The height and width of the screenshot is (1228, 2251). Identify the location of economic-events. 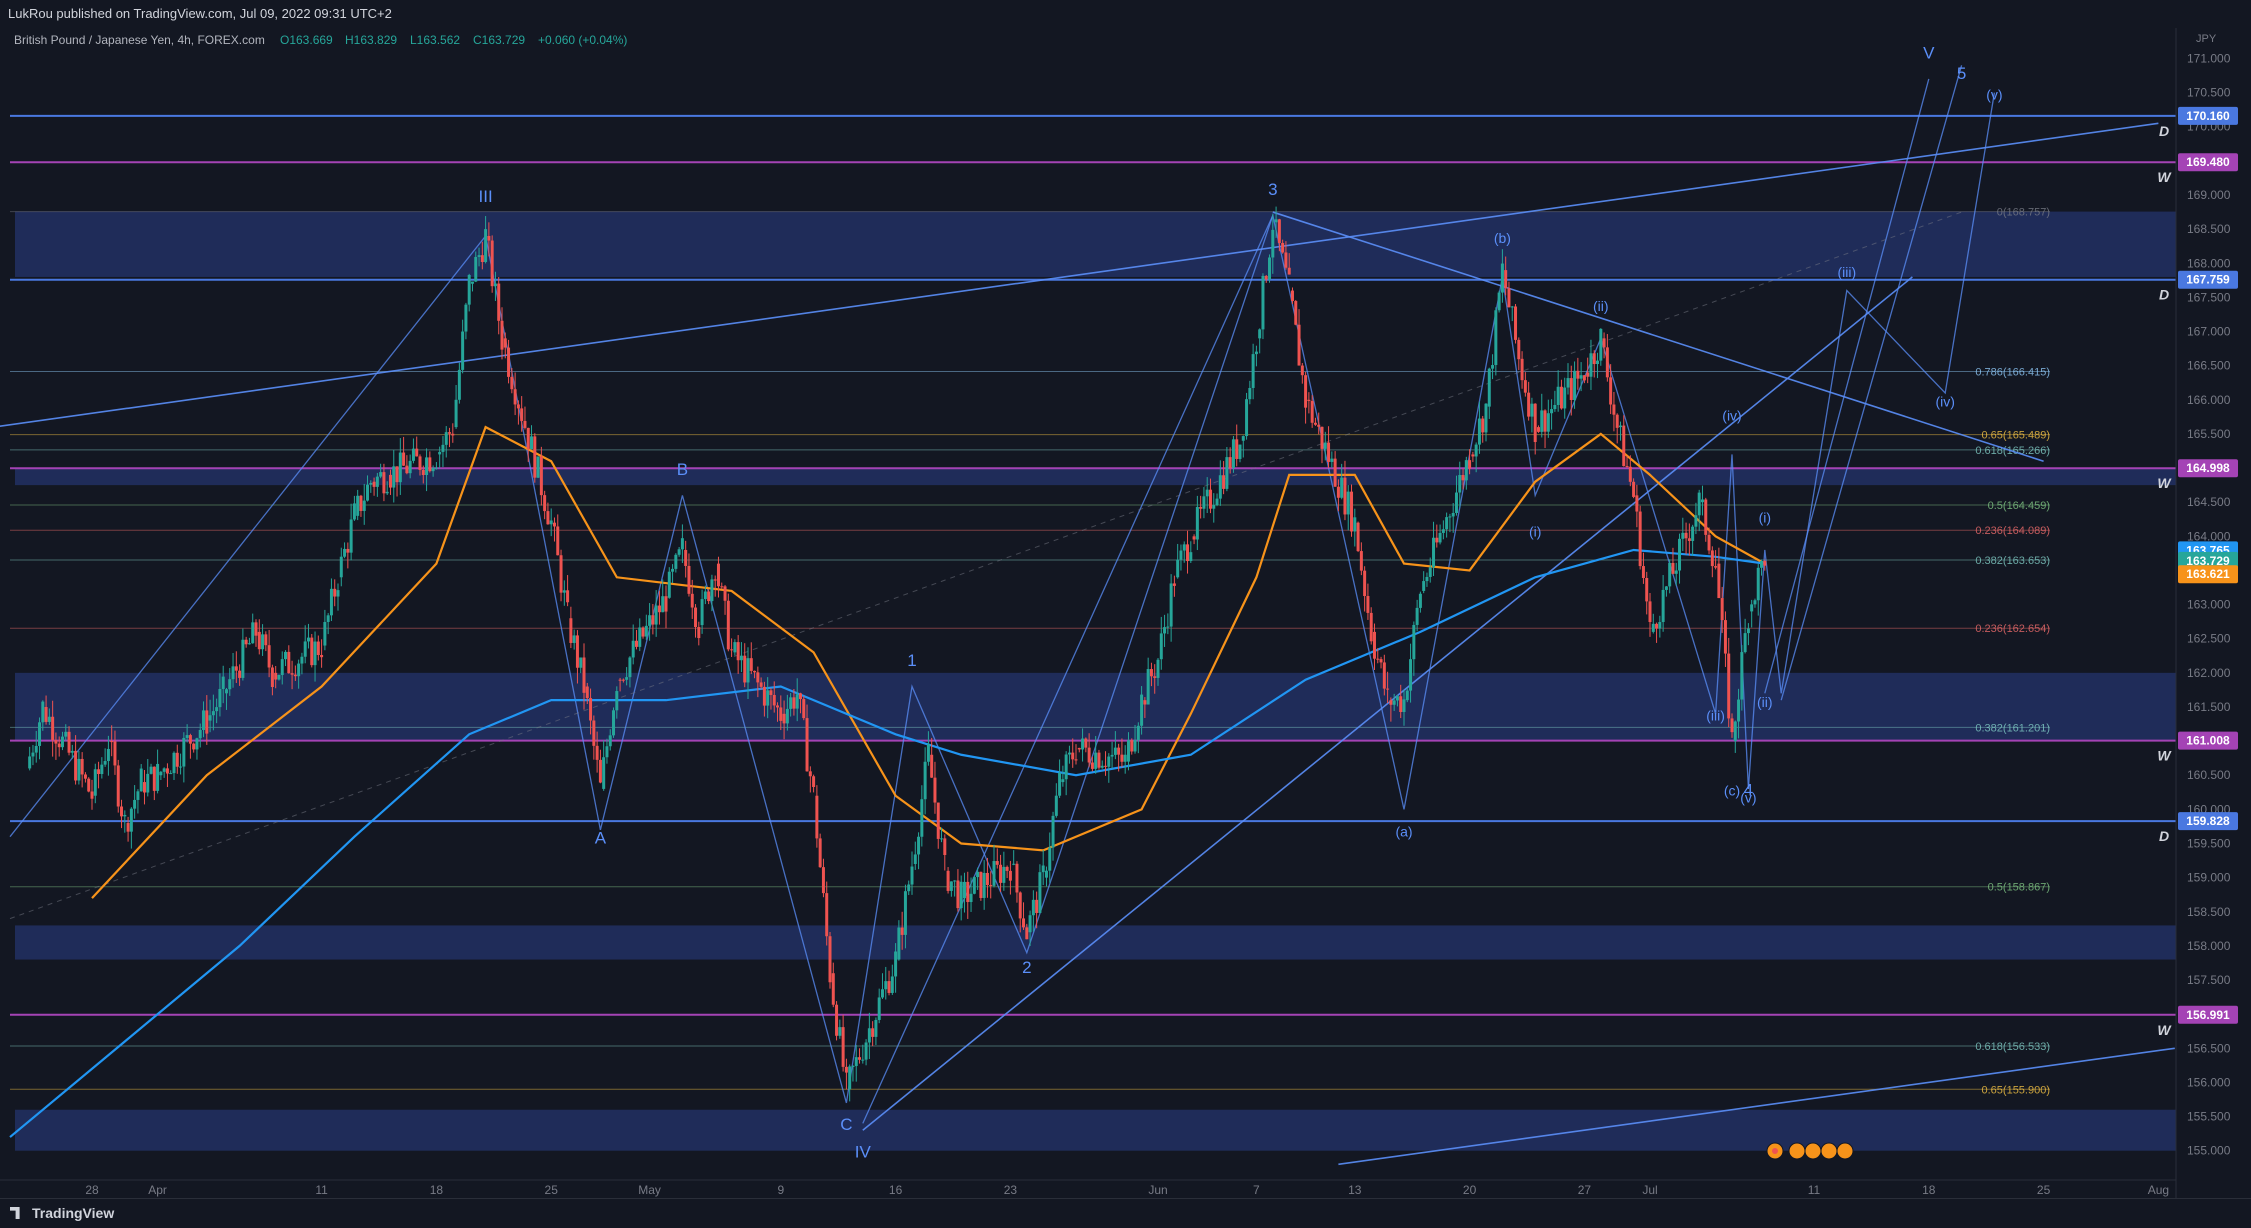
(1810, 1151).